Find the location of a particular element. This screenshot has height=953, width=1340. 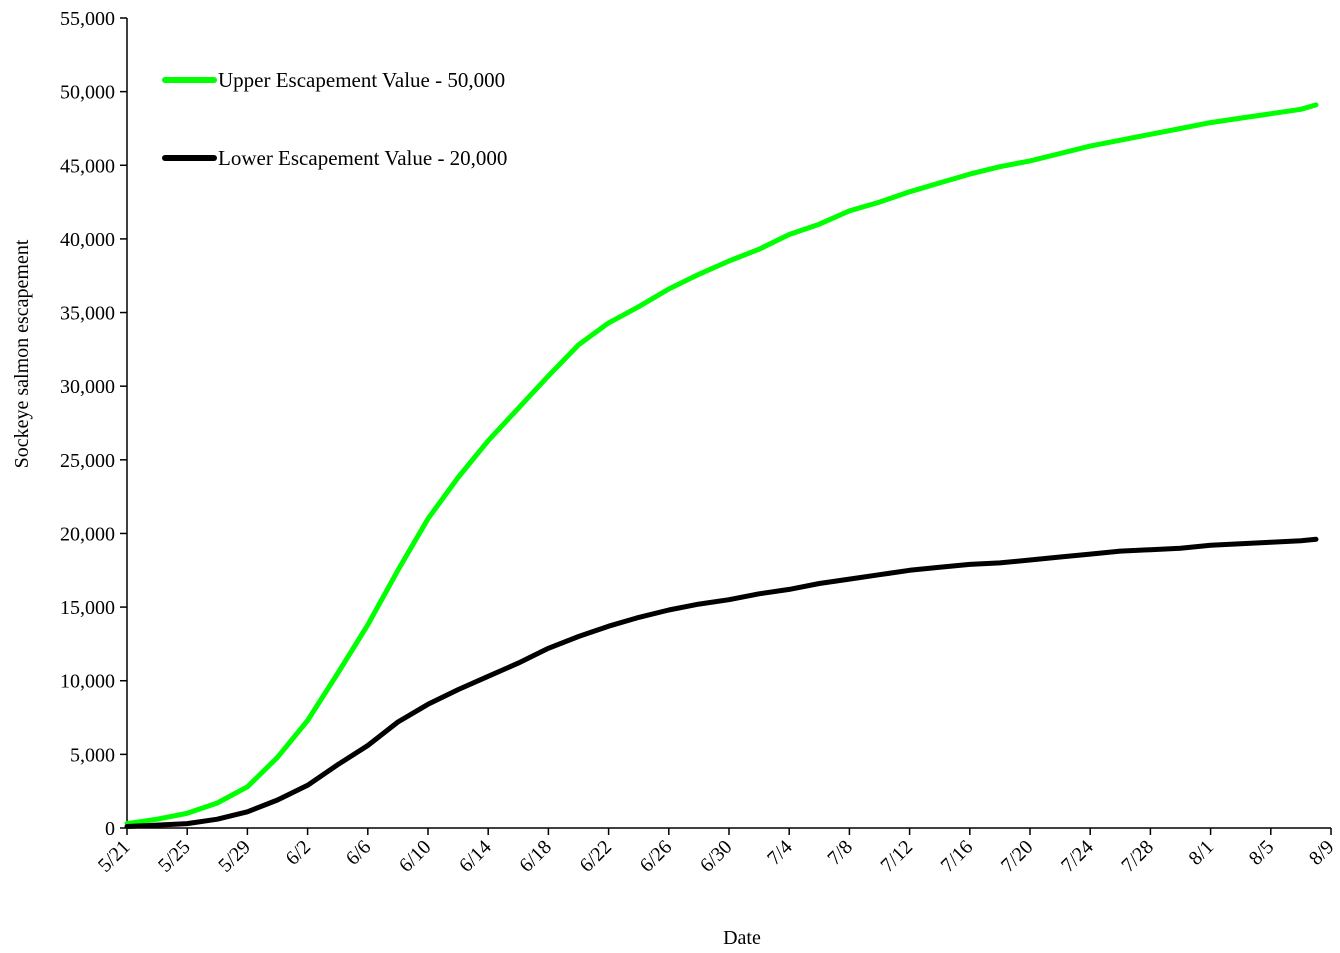

x-axis-title: Date is located at coordinates (742, 938).